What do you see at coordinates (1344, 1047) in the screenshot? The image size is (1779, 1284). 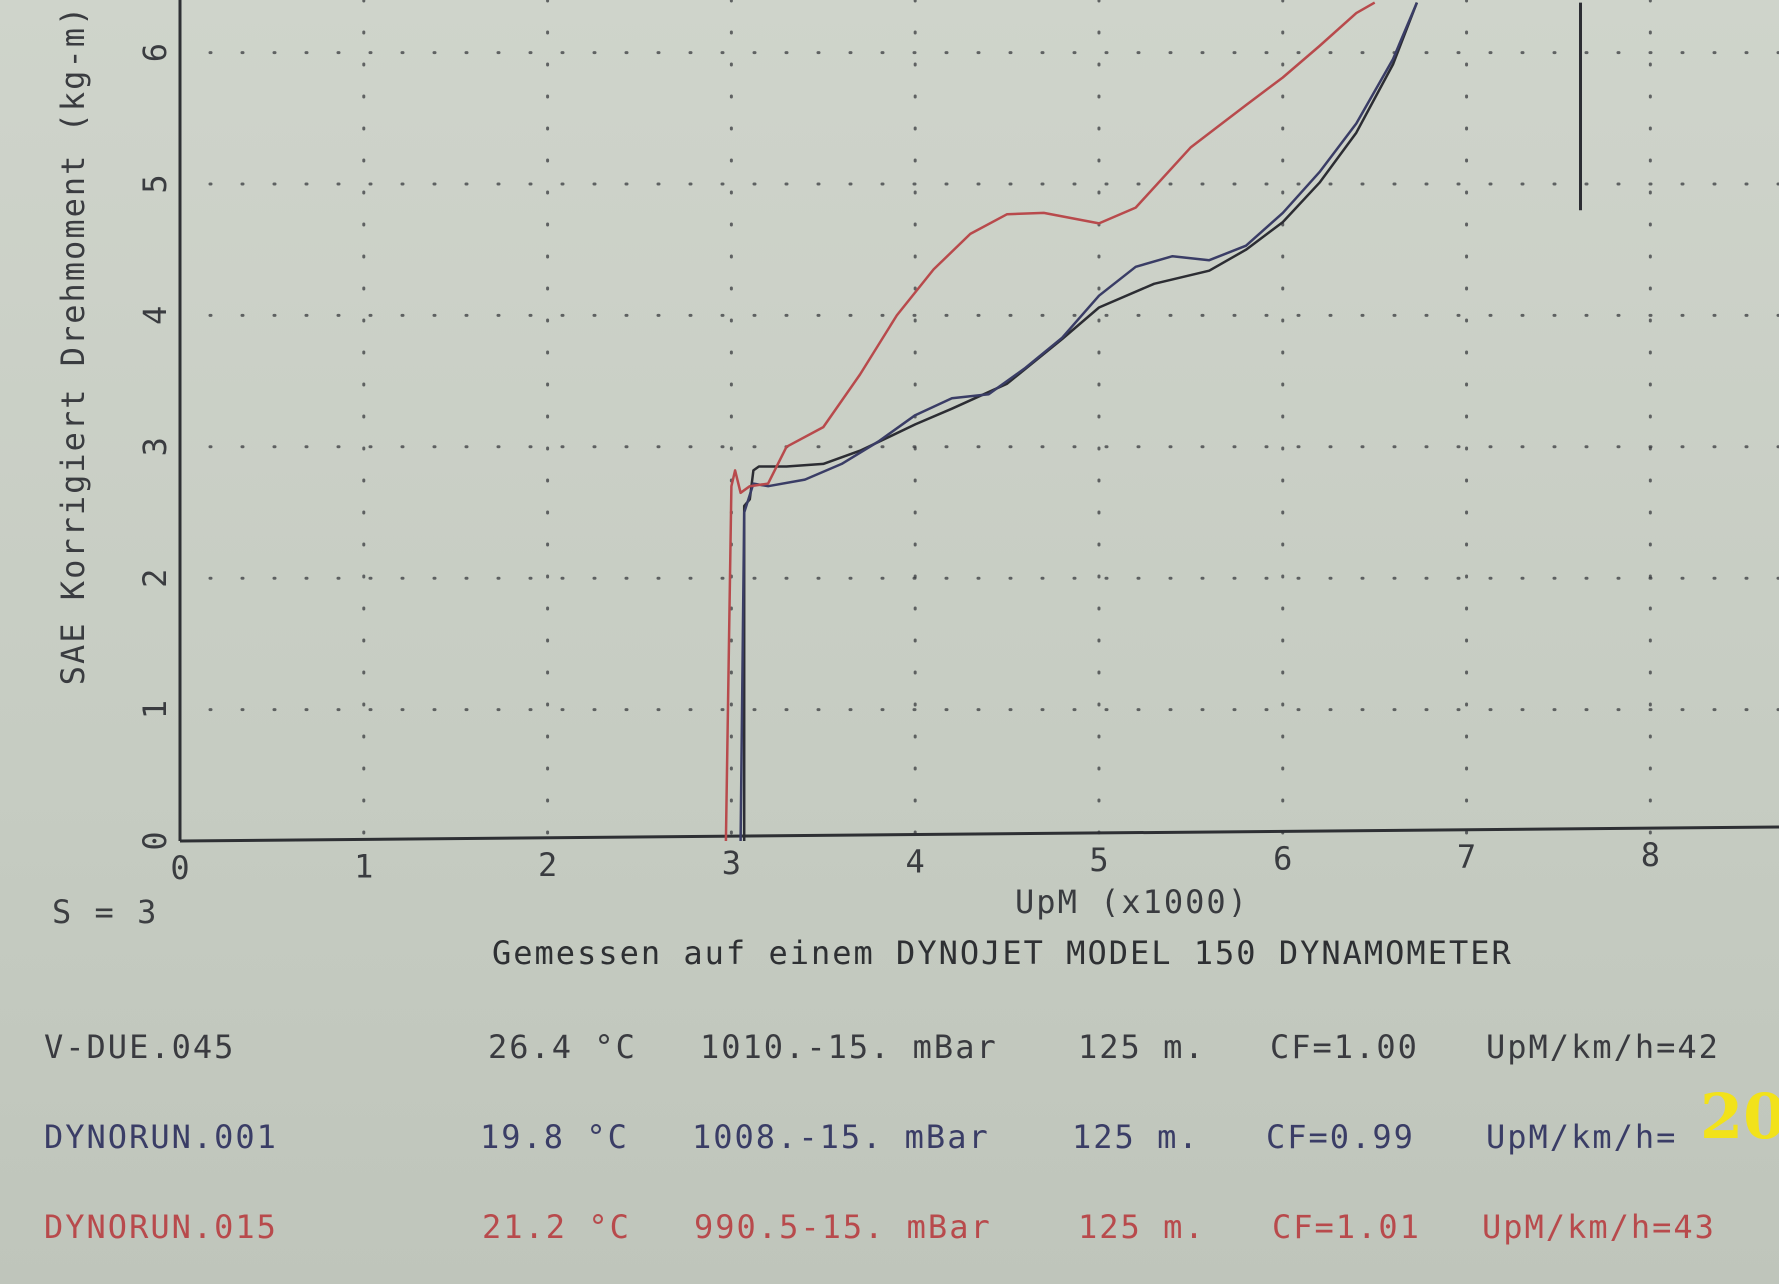 I see `run-cf: CF=1.00` at bounding box center [1344, 1047].